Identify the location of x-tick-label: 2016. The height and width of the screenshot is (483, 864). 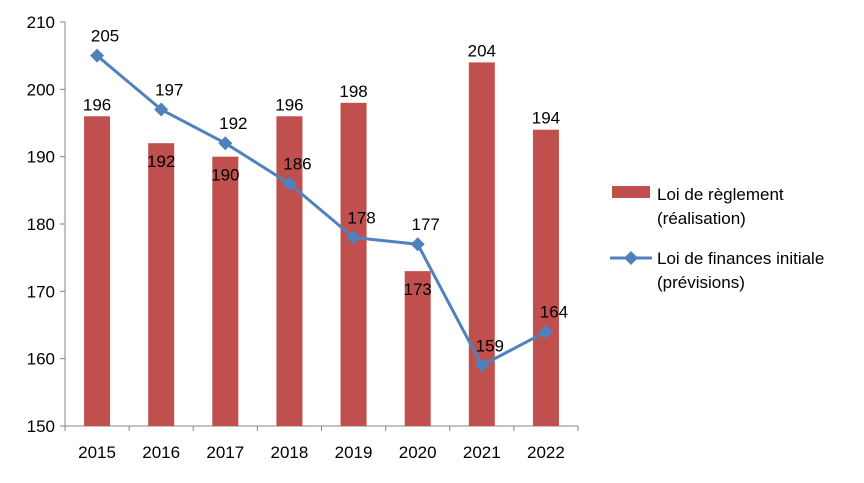
(161, 452).